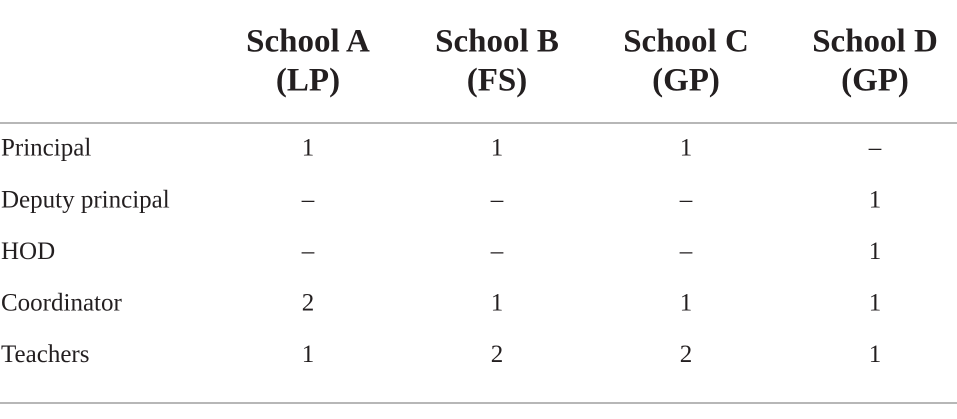  What do you see at coordinates (61, 303) in the screenshot?
I see `row-label: Coordinator` at bounding box center [61, 303].